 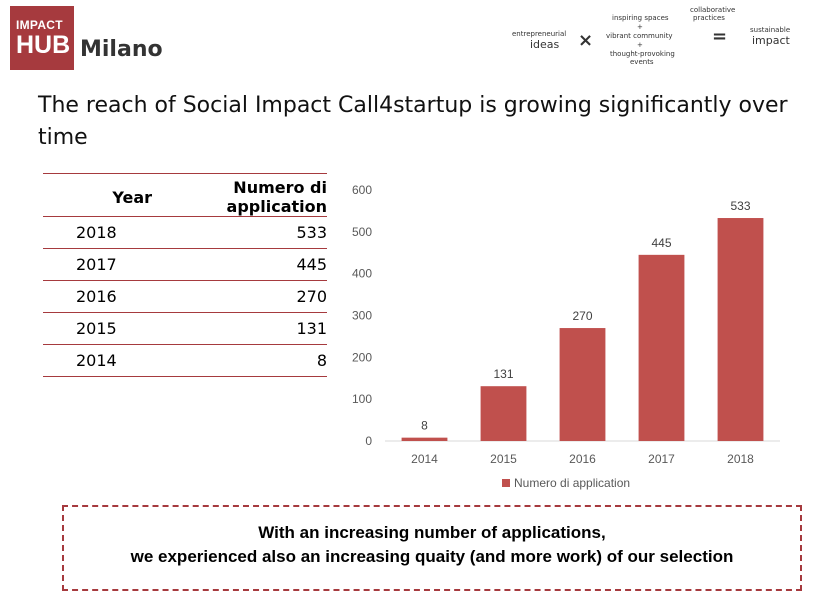 I want to click on x-tick-label: 2015, so click(x=503, y=459).